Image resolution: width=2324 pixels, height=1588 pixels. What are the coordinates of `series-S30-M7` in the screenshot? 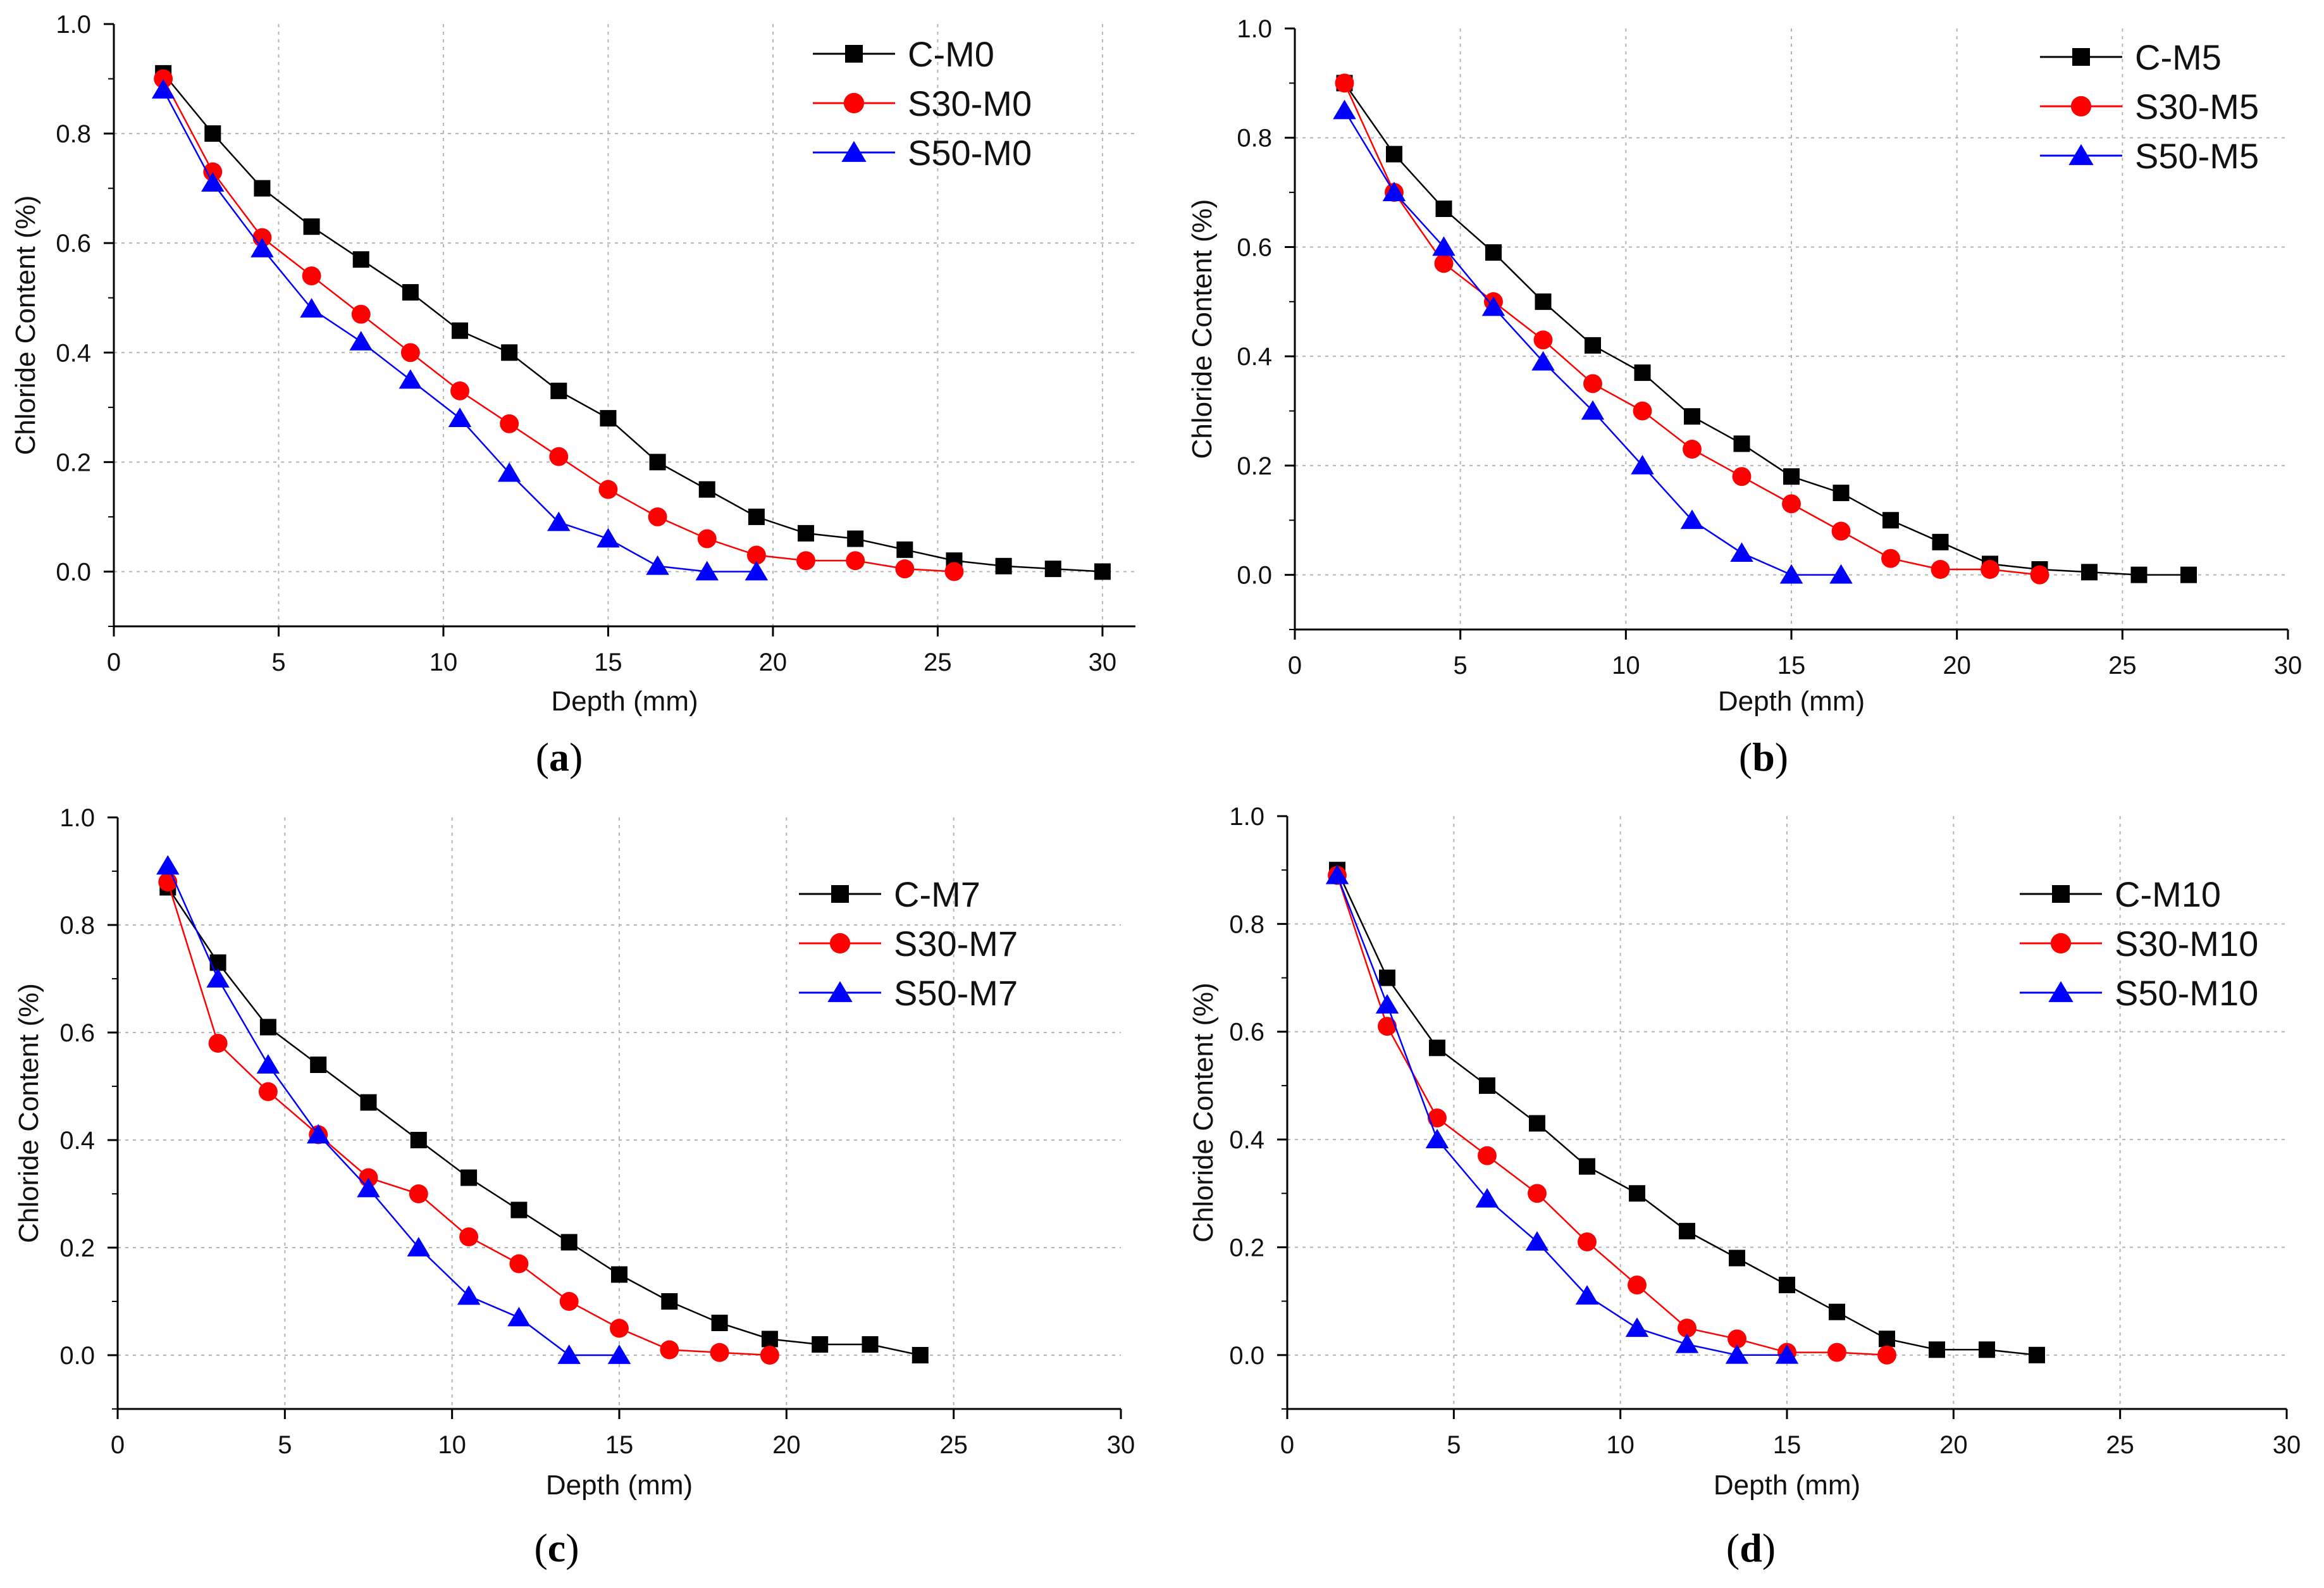 It's located at (469, 1118).